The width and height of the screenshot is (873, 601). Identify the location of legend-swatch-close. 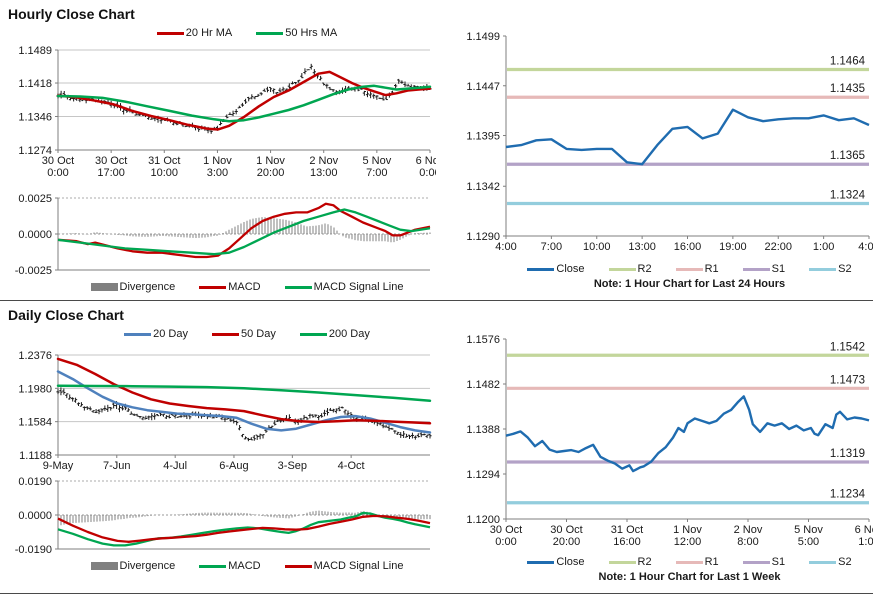
(541, 269).